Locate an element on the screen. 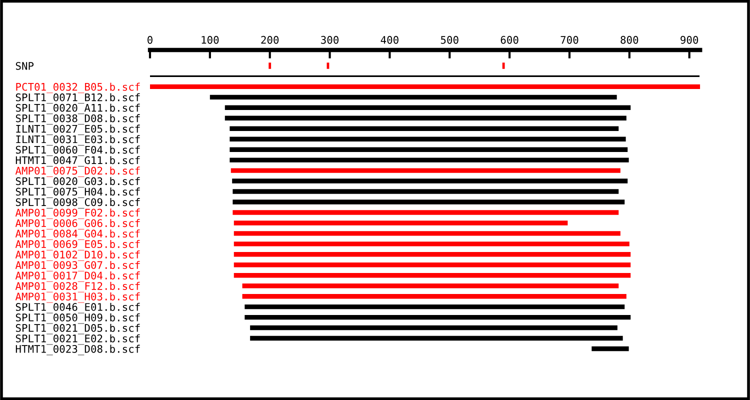  x-tick-label: 800 is located at coordinates (629, 40).